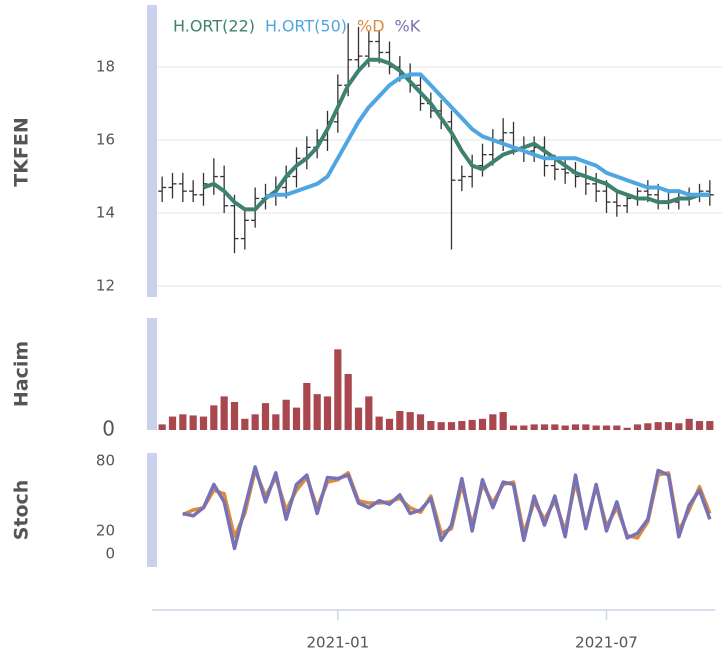 Image resolution: width=728 pixels, height=661 pixels. What do you see at coordinates (214, 26) in the screenshot?
I see `legend-entry: H.ORT(22)` at bounding box center [214, 26].